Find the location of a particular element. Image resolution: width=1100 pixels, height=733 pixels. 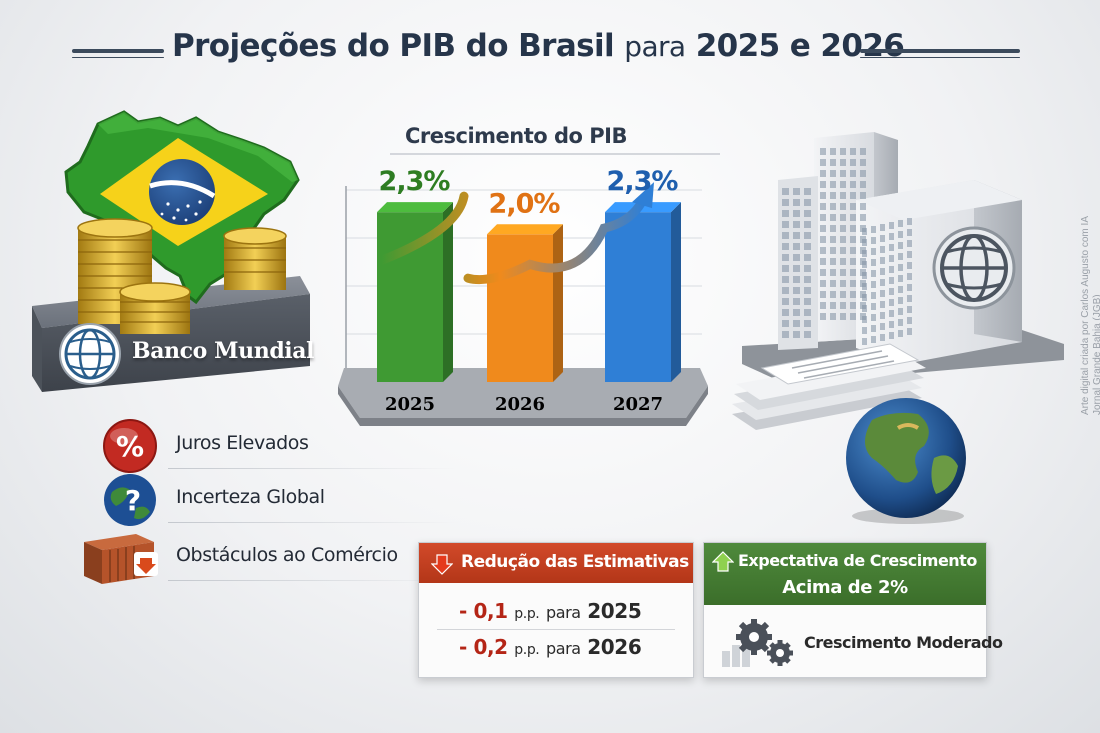

title-years: 2025 e 2026 is located at coordinates (800, 46).